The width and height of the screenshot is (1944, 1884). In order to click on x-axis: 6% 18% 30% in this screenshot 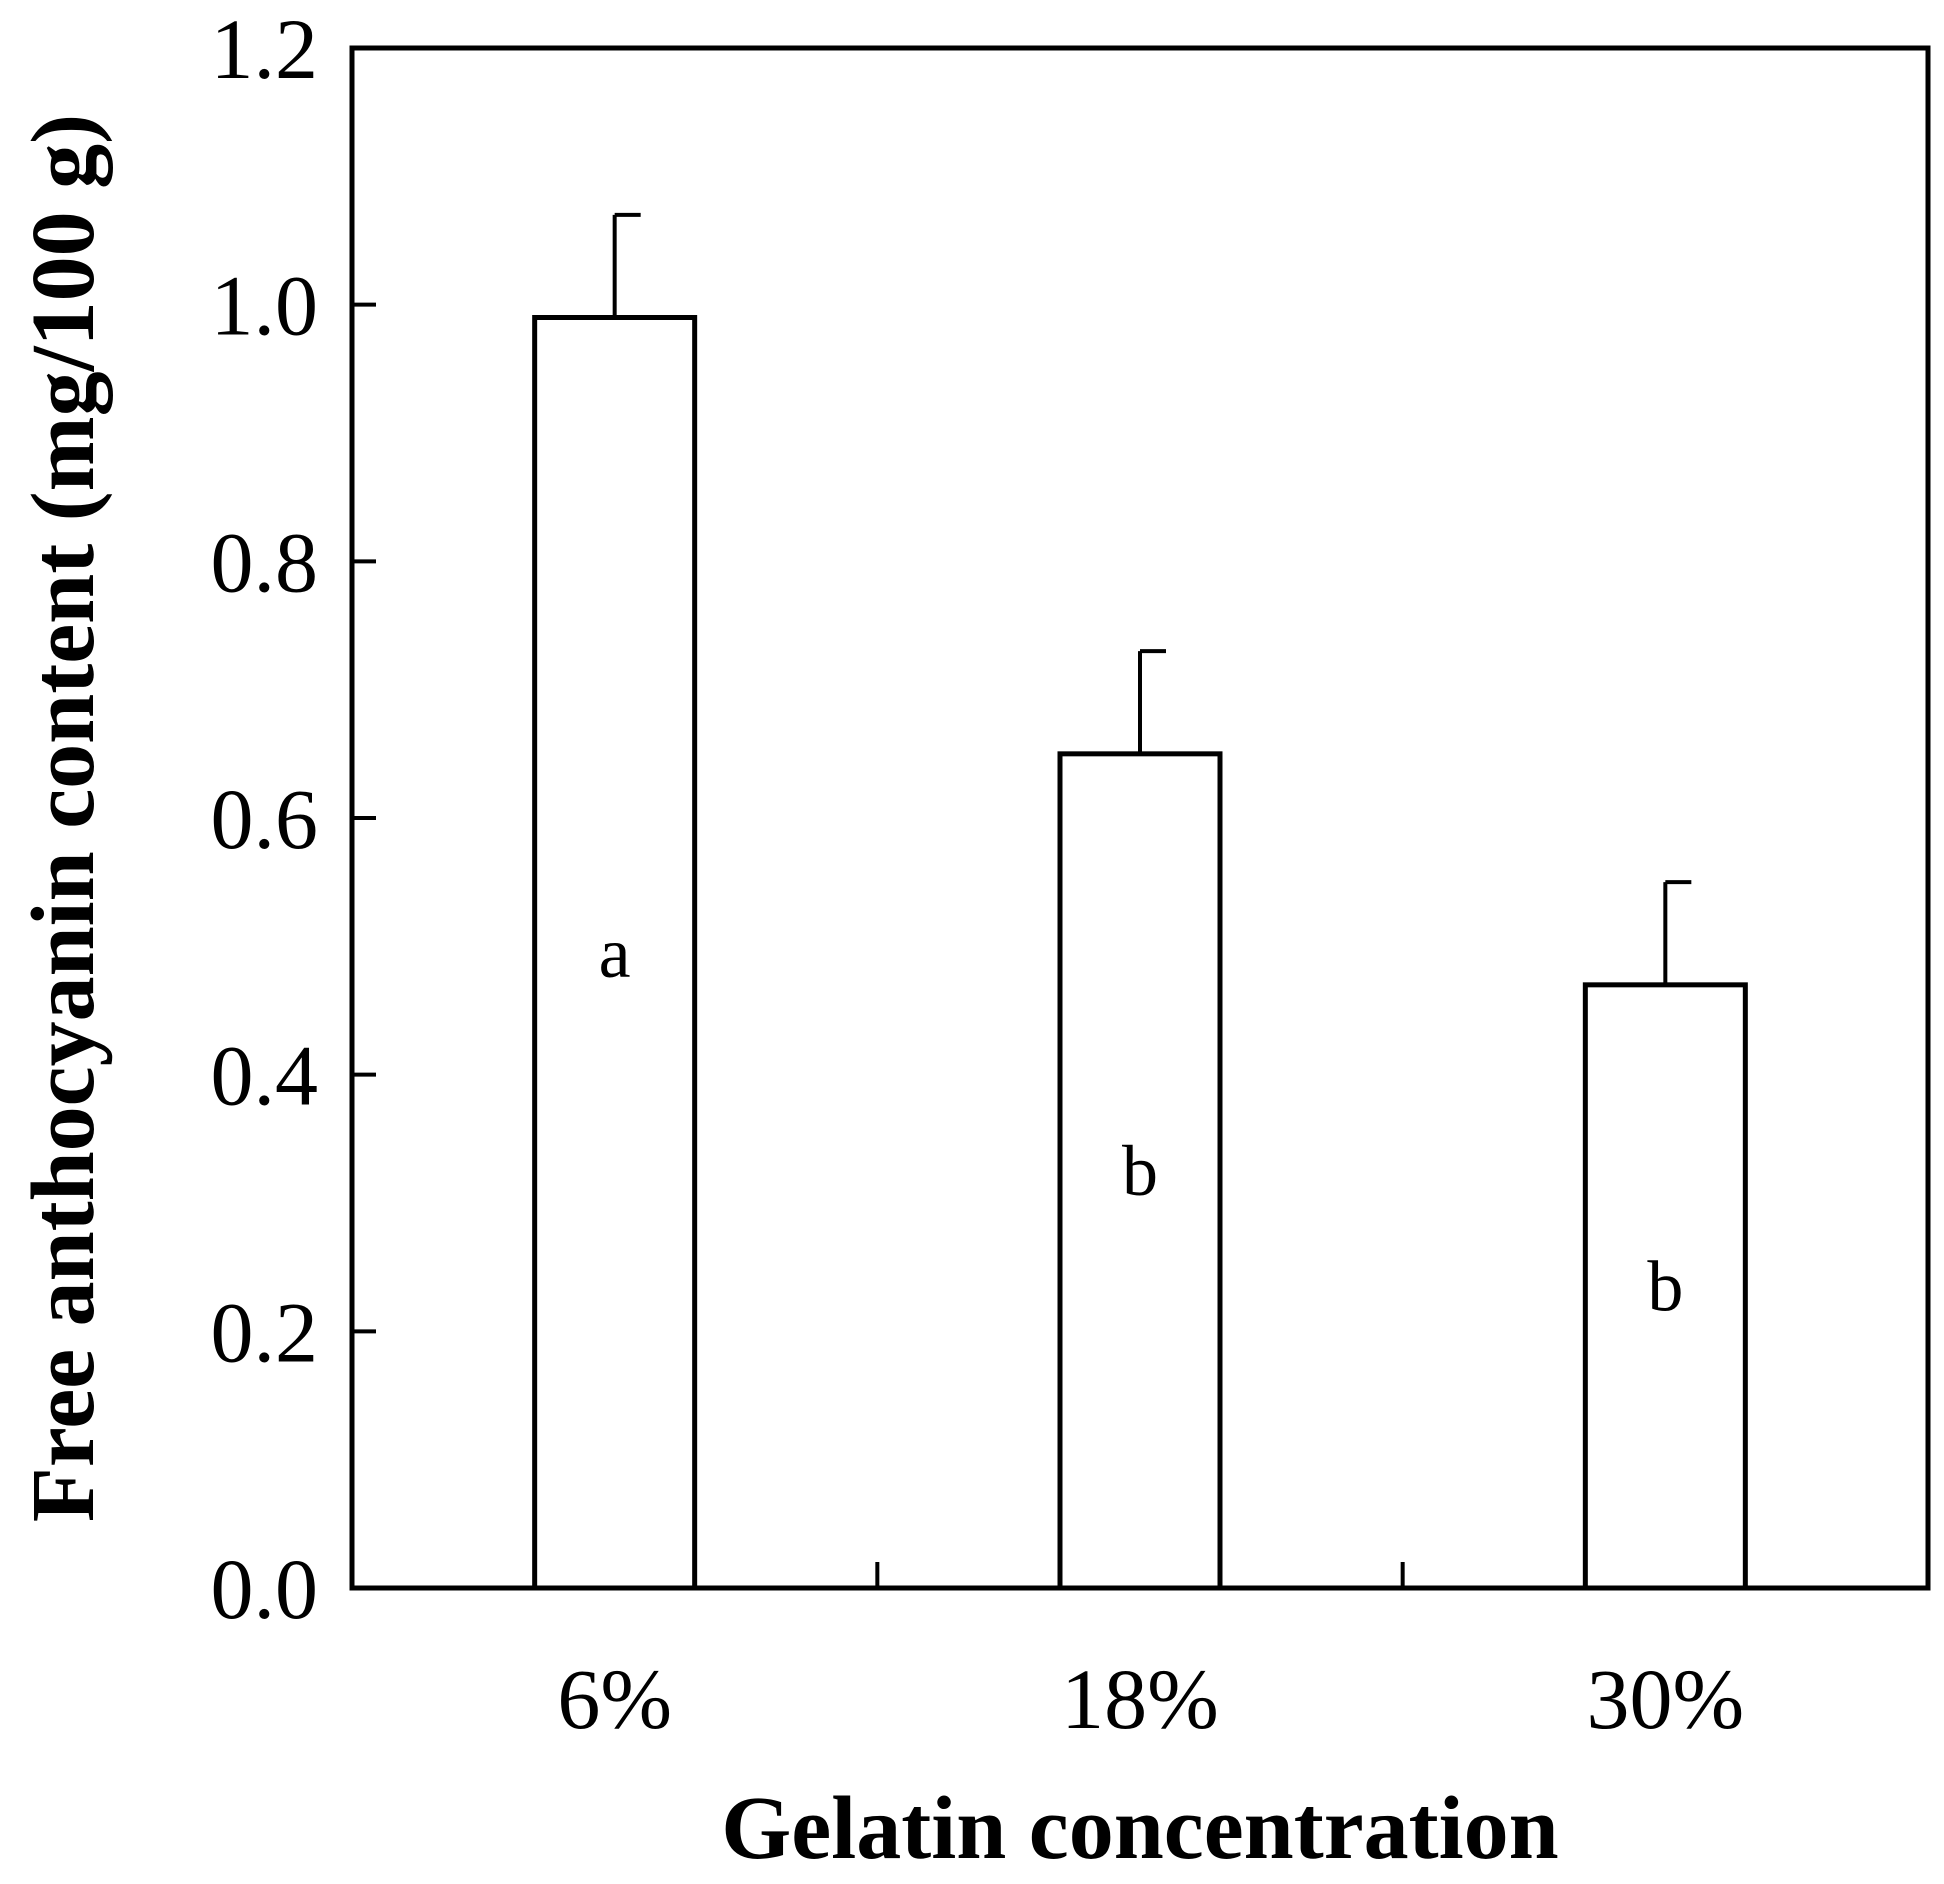, I will do `click(1150, 1699)`.